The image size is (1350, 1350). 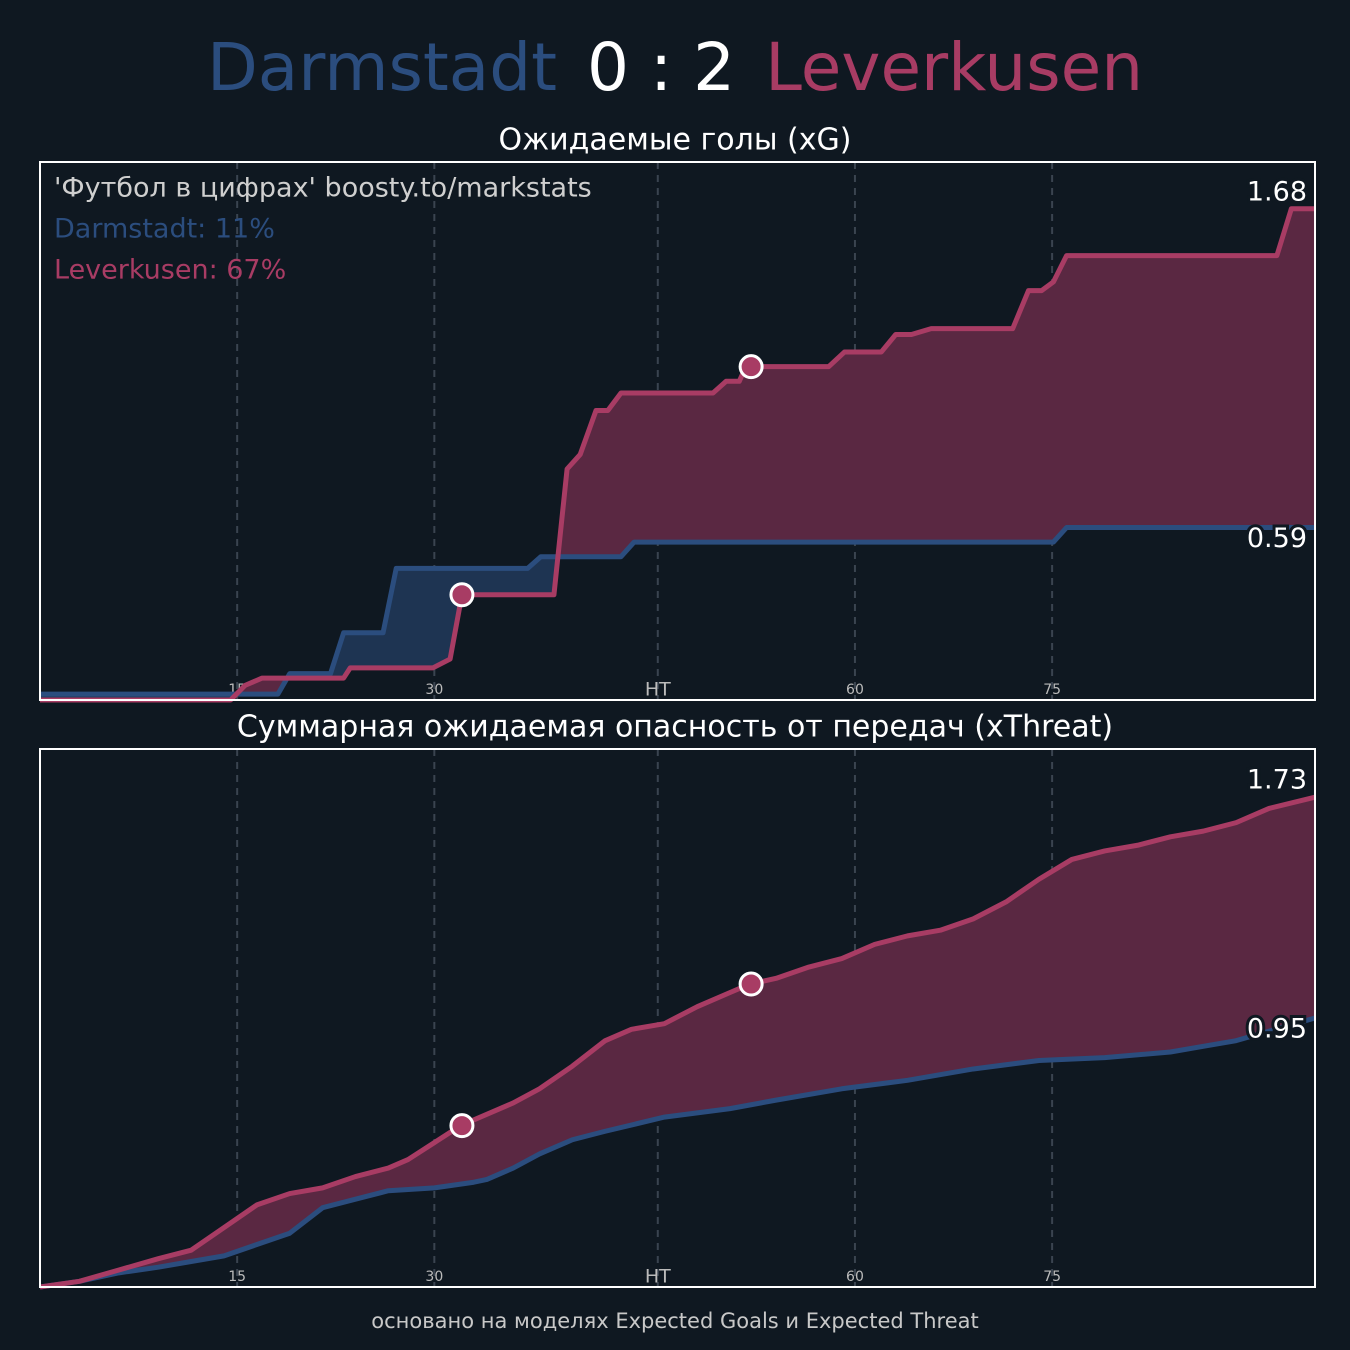 I want to click on home-team: Darmstadt, so click(x=382, y=67).